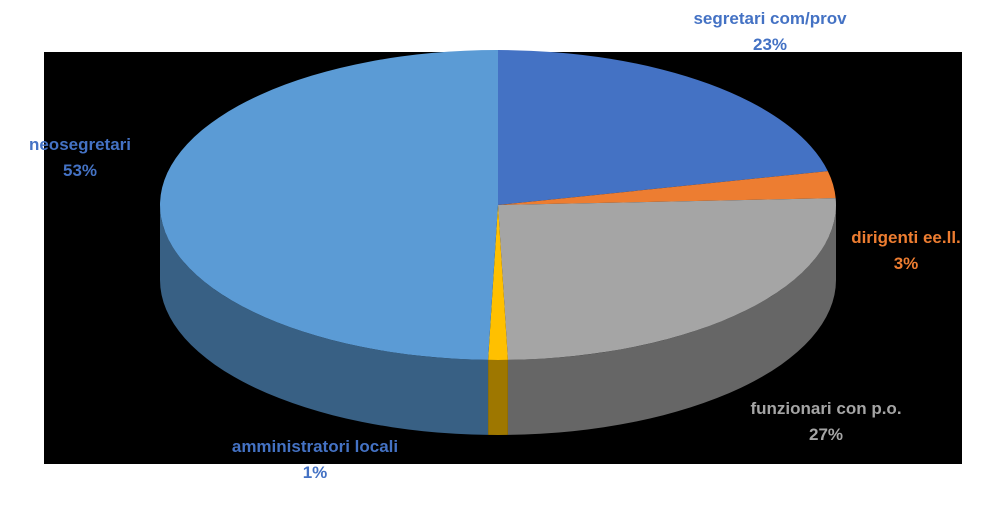 The height and width of the screenshot is (524, 1004). I want to click on value-label: 27%, so click(826, 434).